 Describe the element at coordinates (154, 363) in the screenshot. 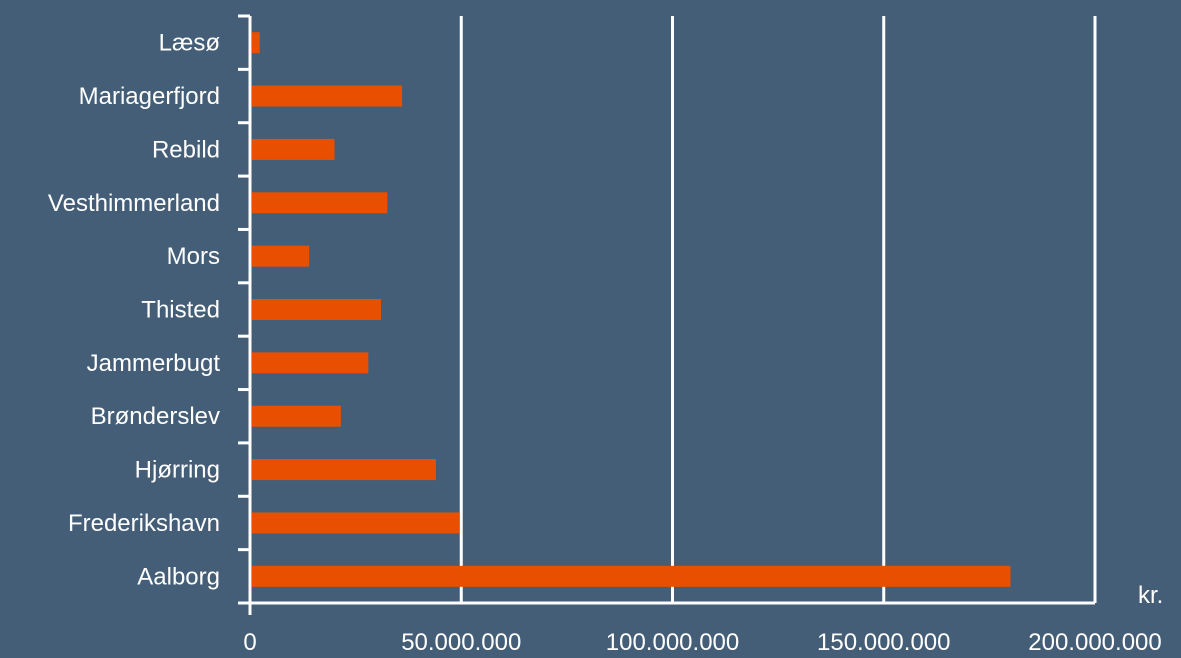

I see `category-label: Jammerbugt` at that location.